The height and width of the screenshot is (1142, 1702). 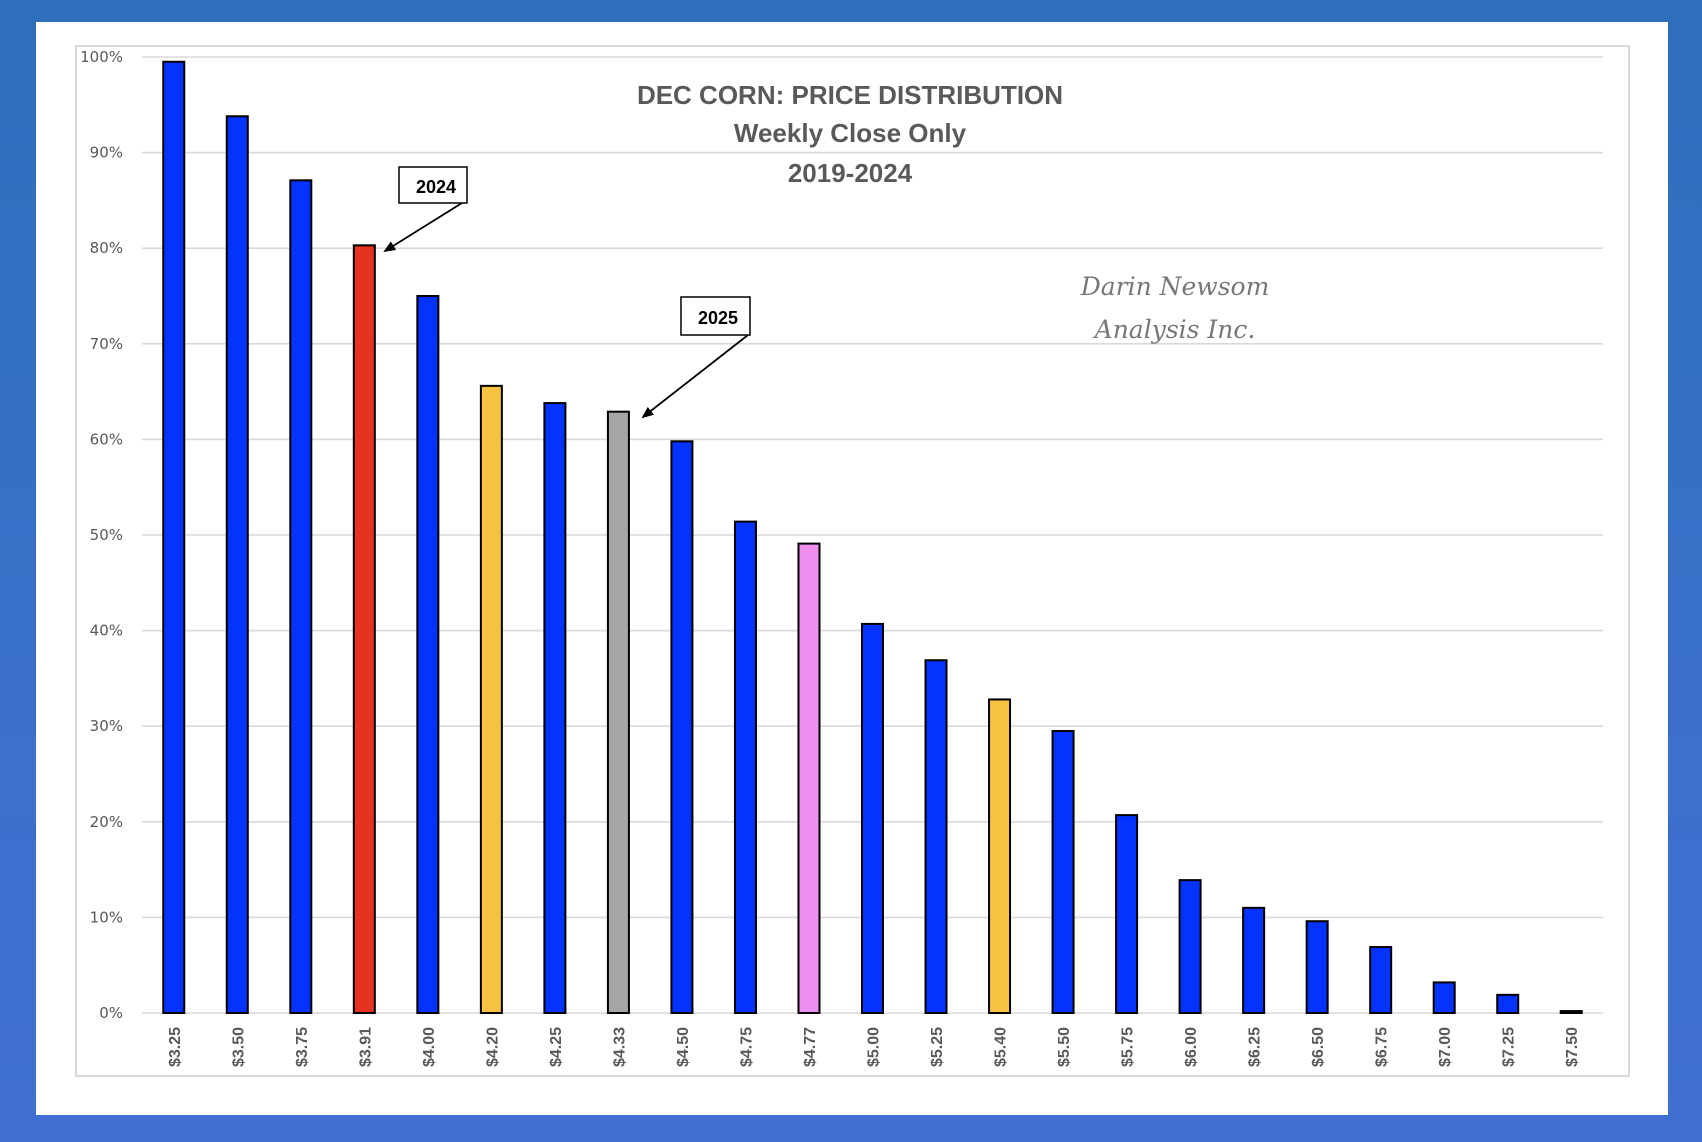 What do you see at coordinates (1445, 1047) in the screenshot?
I see `x-tick-label: $7.00` at bounding box center [1445, 1047].